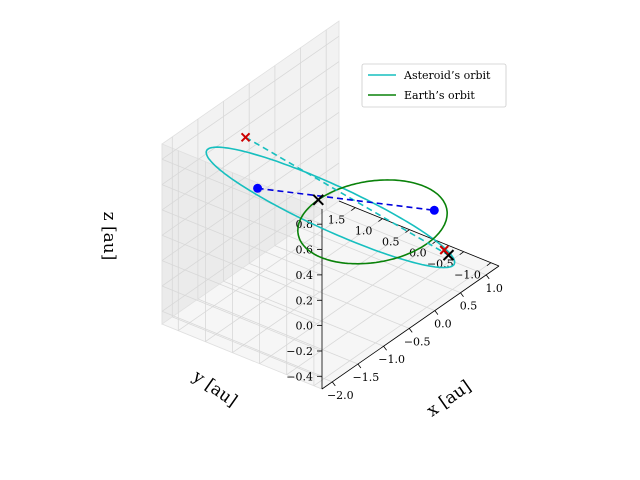 Image resolution: width=640 pixels, height=480 pixels. What do you see at coordinates (494, 288) in the screenshot?
I see `x-tick-label-6: 1.0` at bounding box center [494, 288].